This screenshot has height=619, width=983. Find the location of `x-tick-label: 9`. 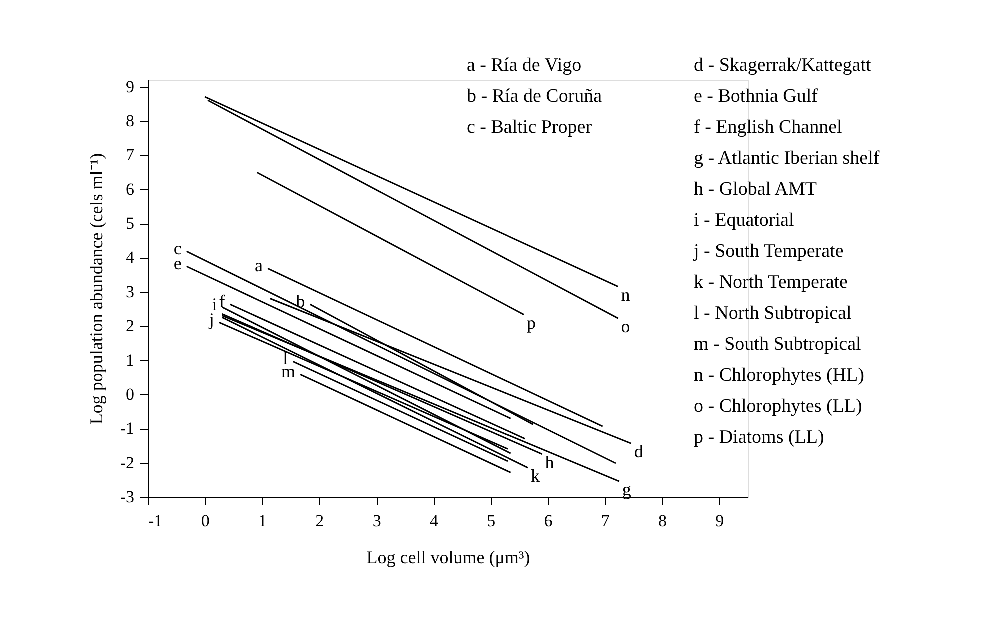

x-tick-label: 9 is located at coordinates (720, 521).